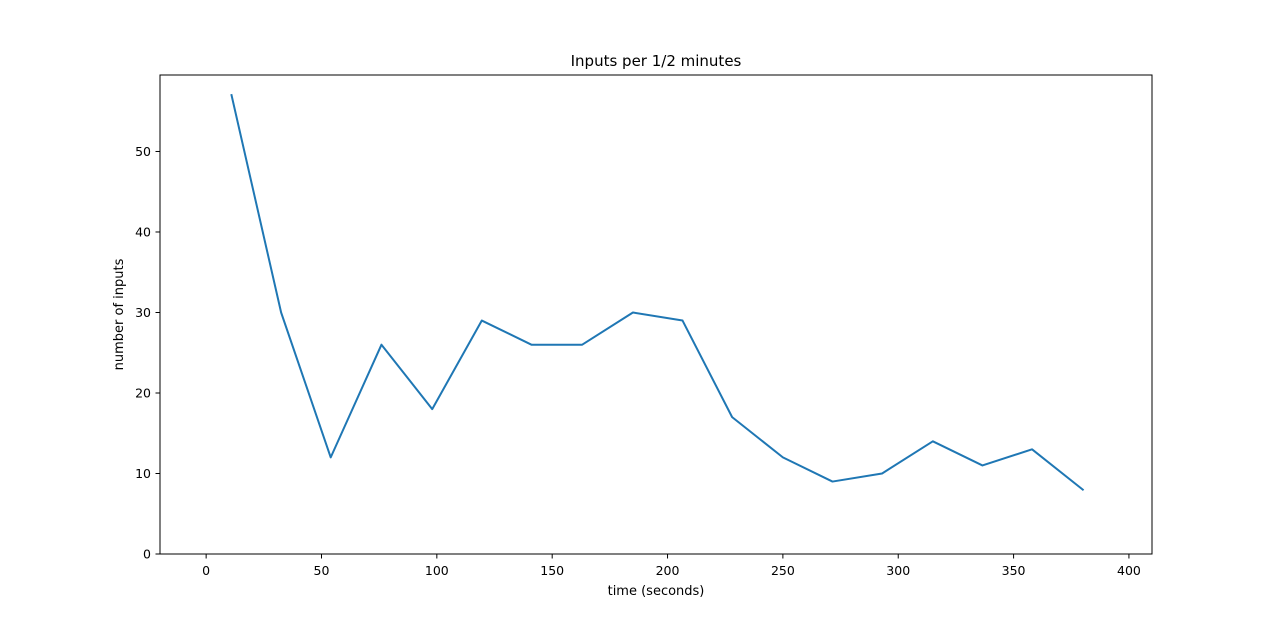 Image resolution: width=1280 pixels, height=623 pixels. I want to click on y-axis-label: number of inputs, so click(119, 314).